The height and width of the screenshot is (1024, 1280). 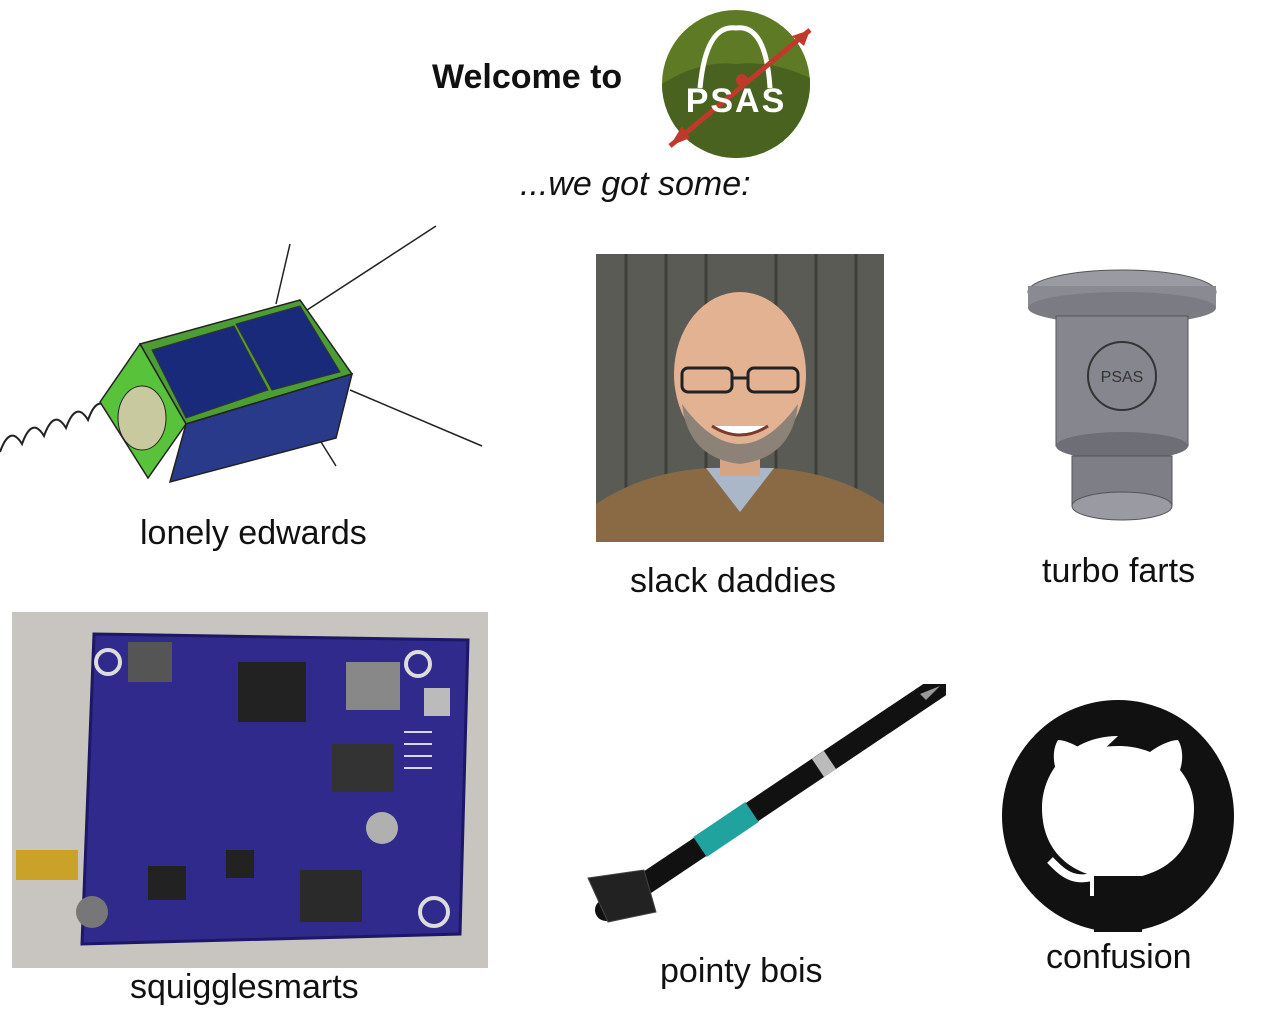 I want to click on welcome-heading: Welcome to, so click(x=527, y=77).